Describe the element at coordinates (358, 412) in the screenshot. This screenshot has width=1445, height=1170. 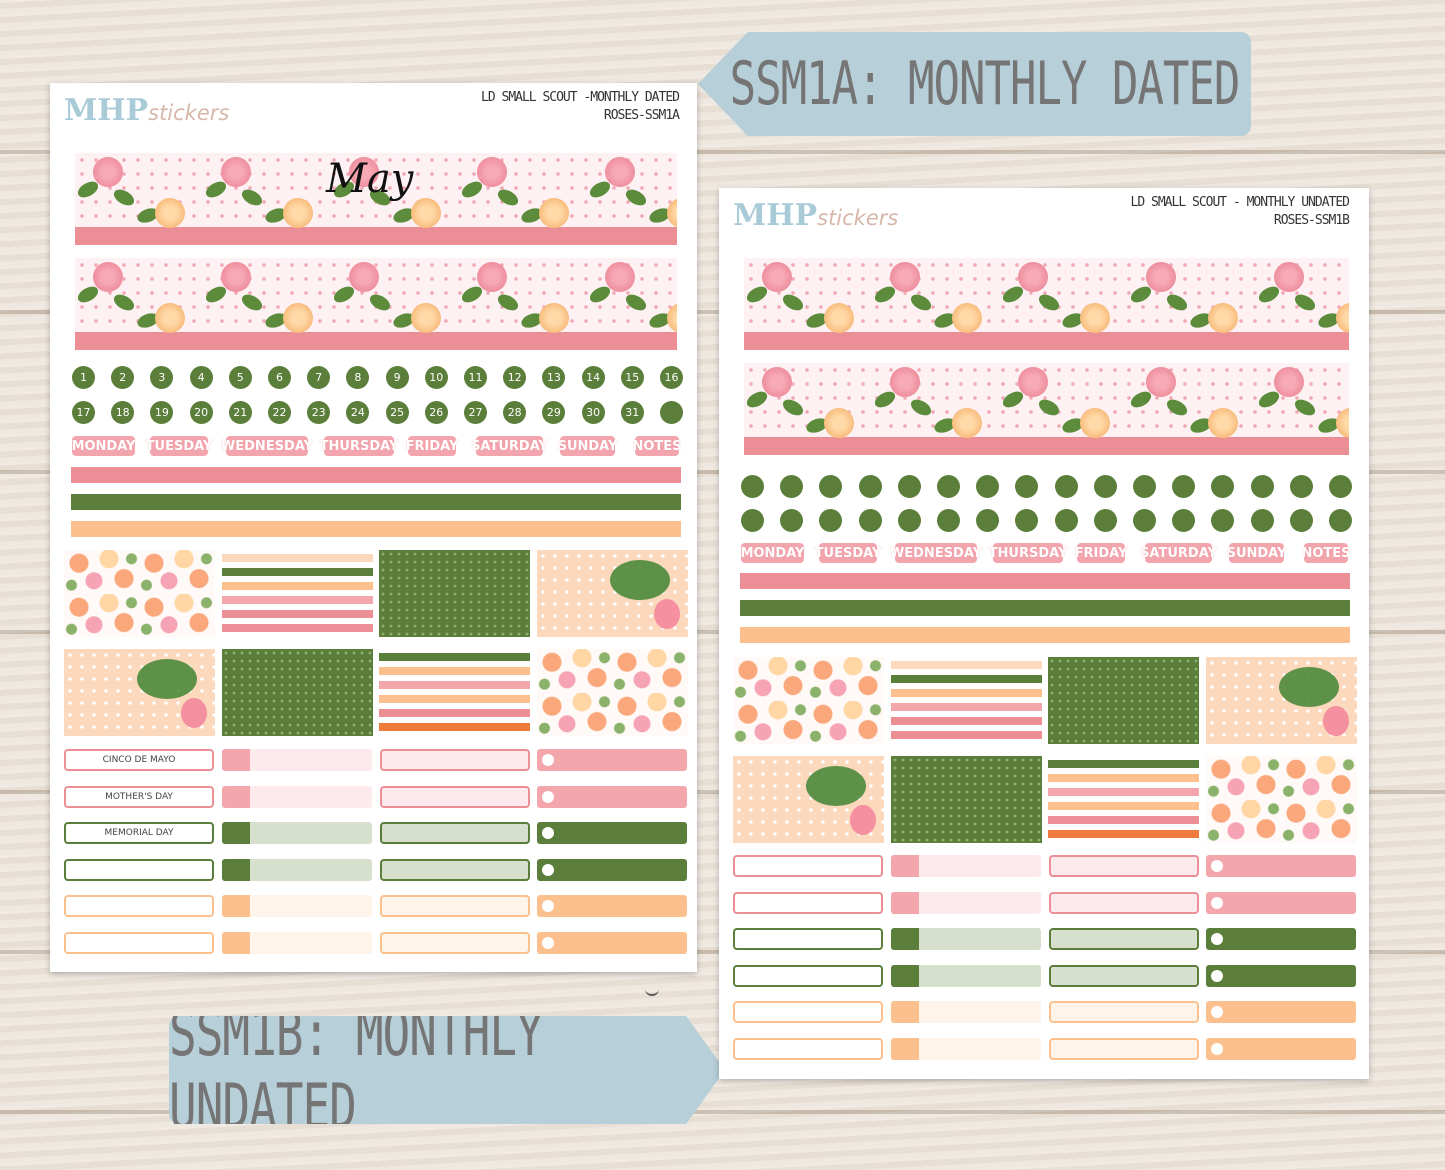
I see `date-circle: 24` at that location.